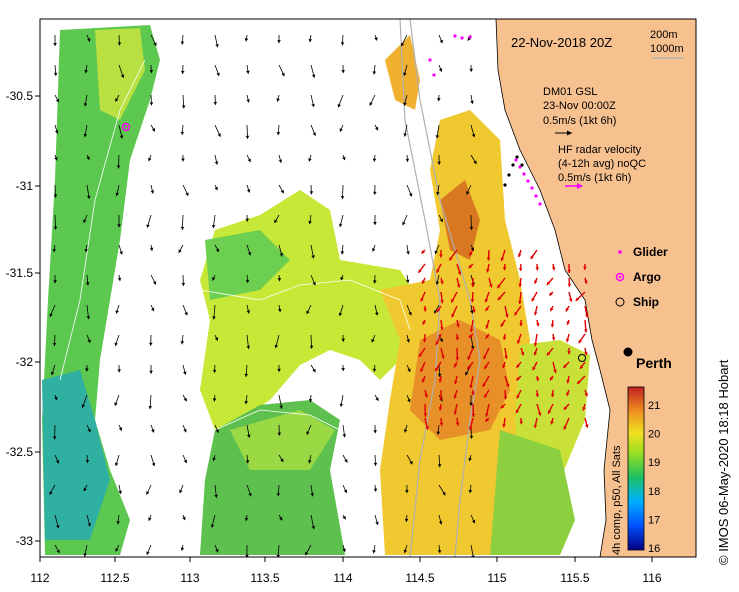  Describe the element at coordinates (594, 178) in the screenshot. I see `radar-info-scale: 0.5m/s (1kt 6h)` at that location.